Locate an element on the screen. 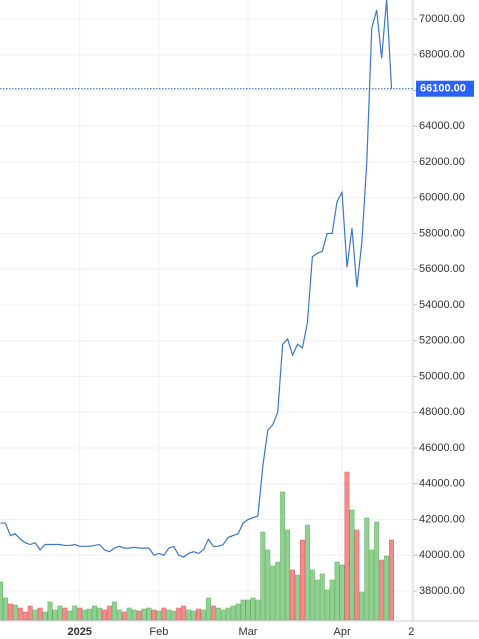  y-tick-label: 62000.00 is located at coordinates (442, 162).